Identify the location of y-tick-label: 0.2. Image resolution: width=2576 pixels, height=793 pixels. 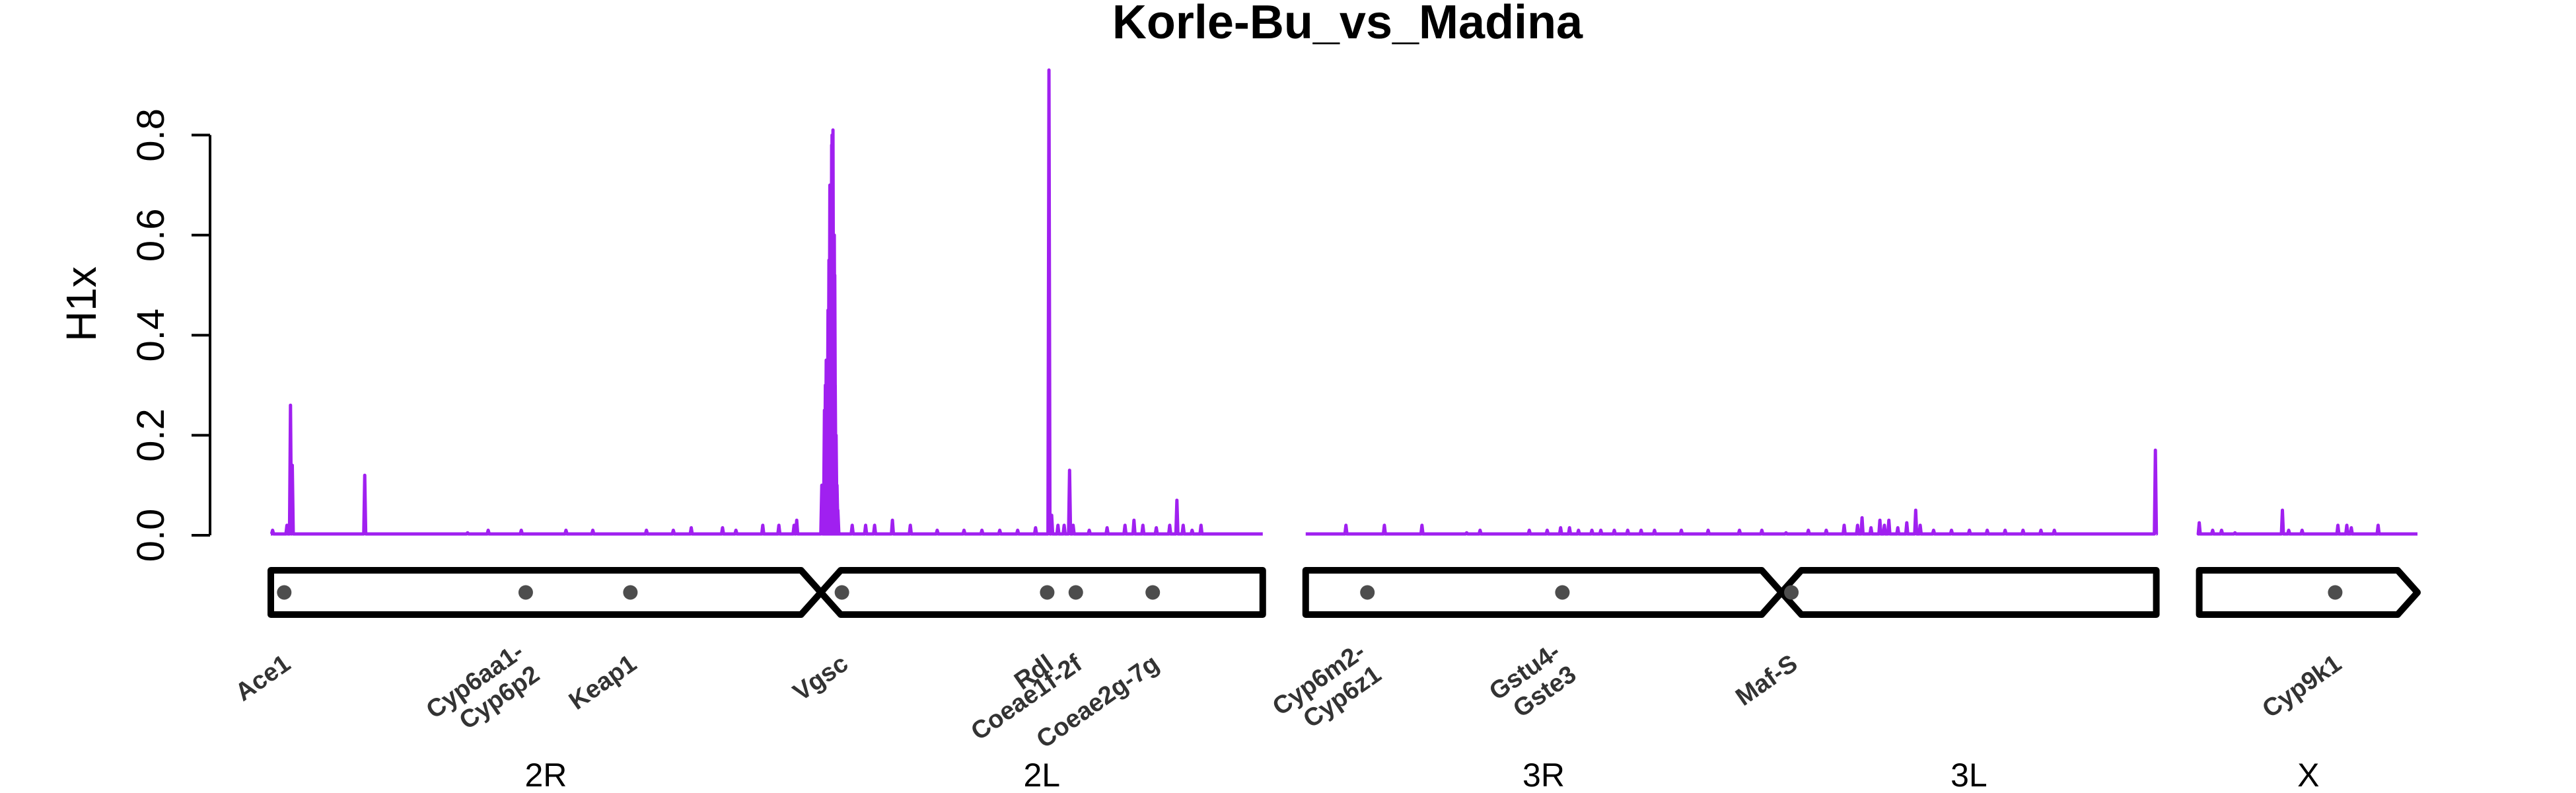
(150, 435).